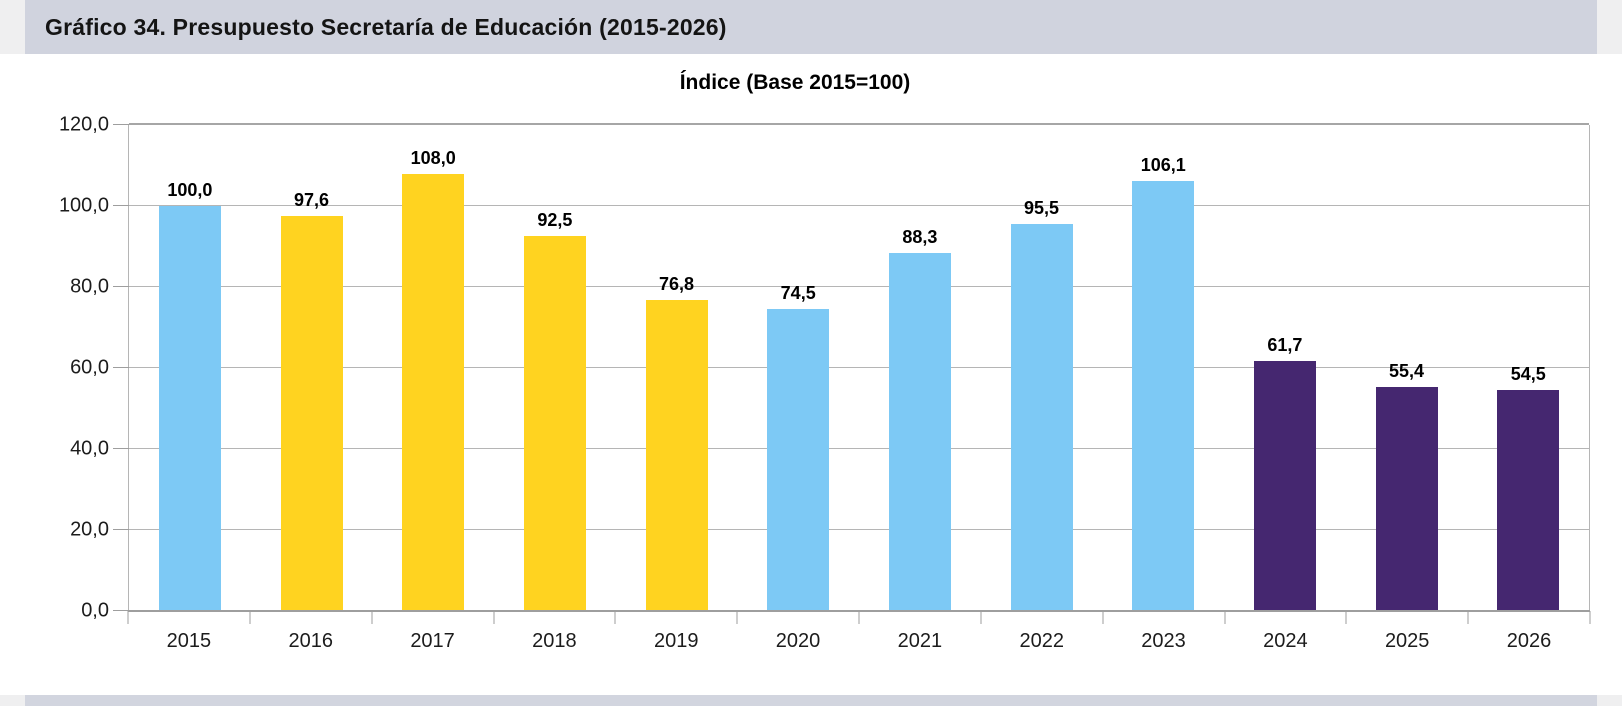 The width and height of the screenshot is (1622, 706). I want to click on title-bar-left-corner, so click(12, 27).